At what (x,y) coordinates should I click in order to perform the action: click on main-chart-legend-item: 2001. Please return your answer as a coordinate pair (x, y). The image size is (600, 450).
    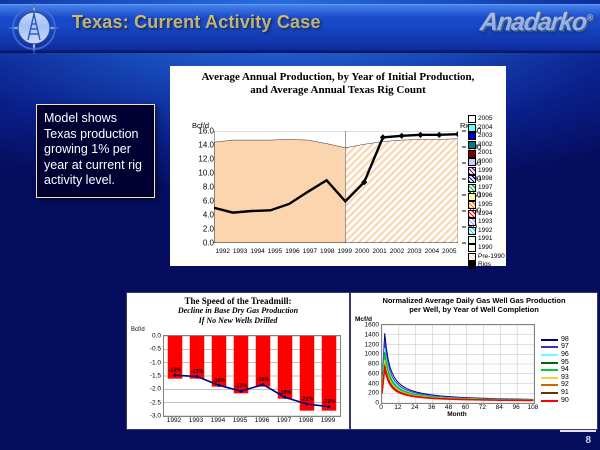
    Looking at the image, I should click on (488, 153).